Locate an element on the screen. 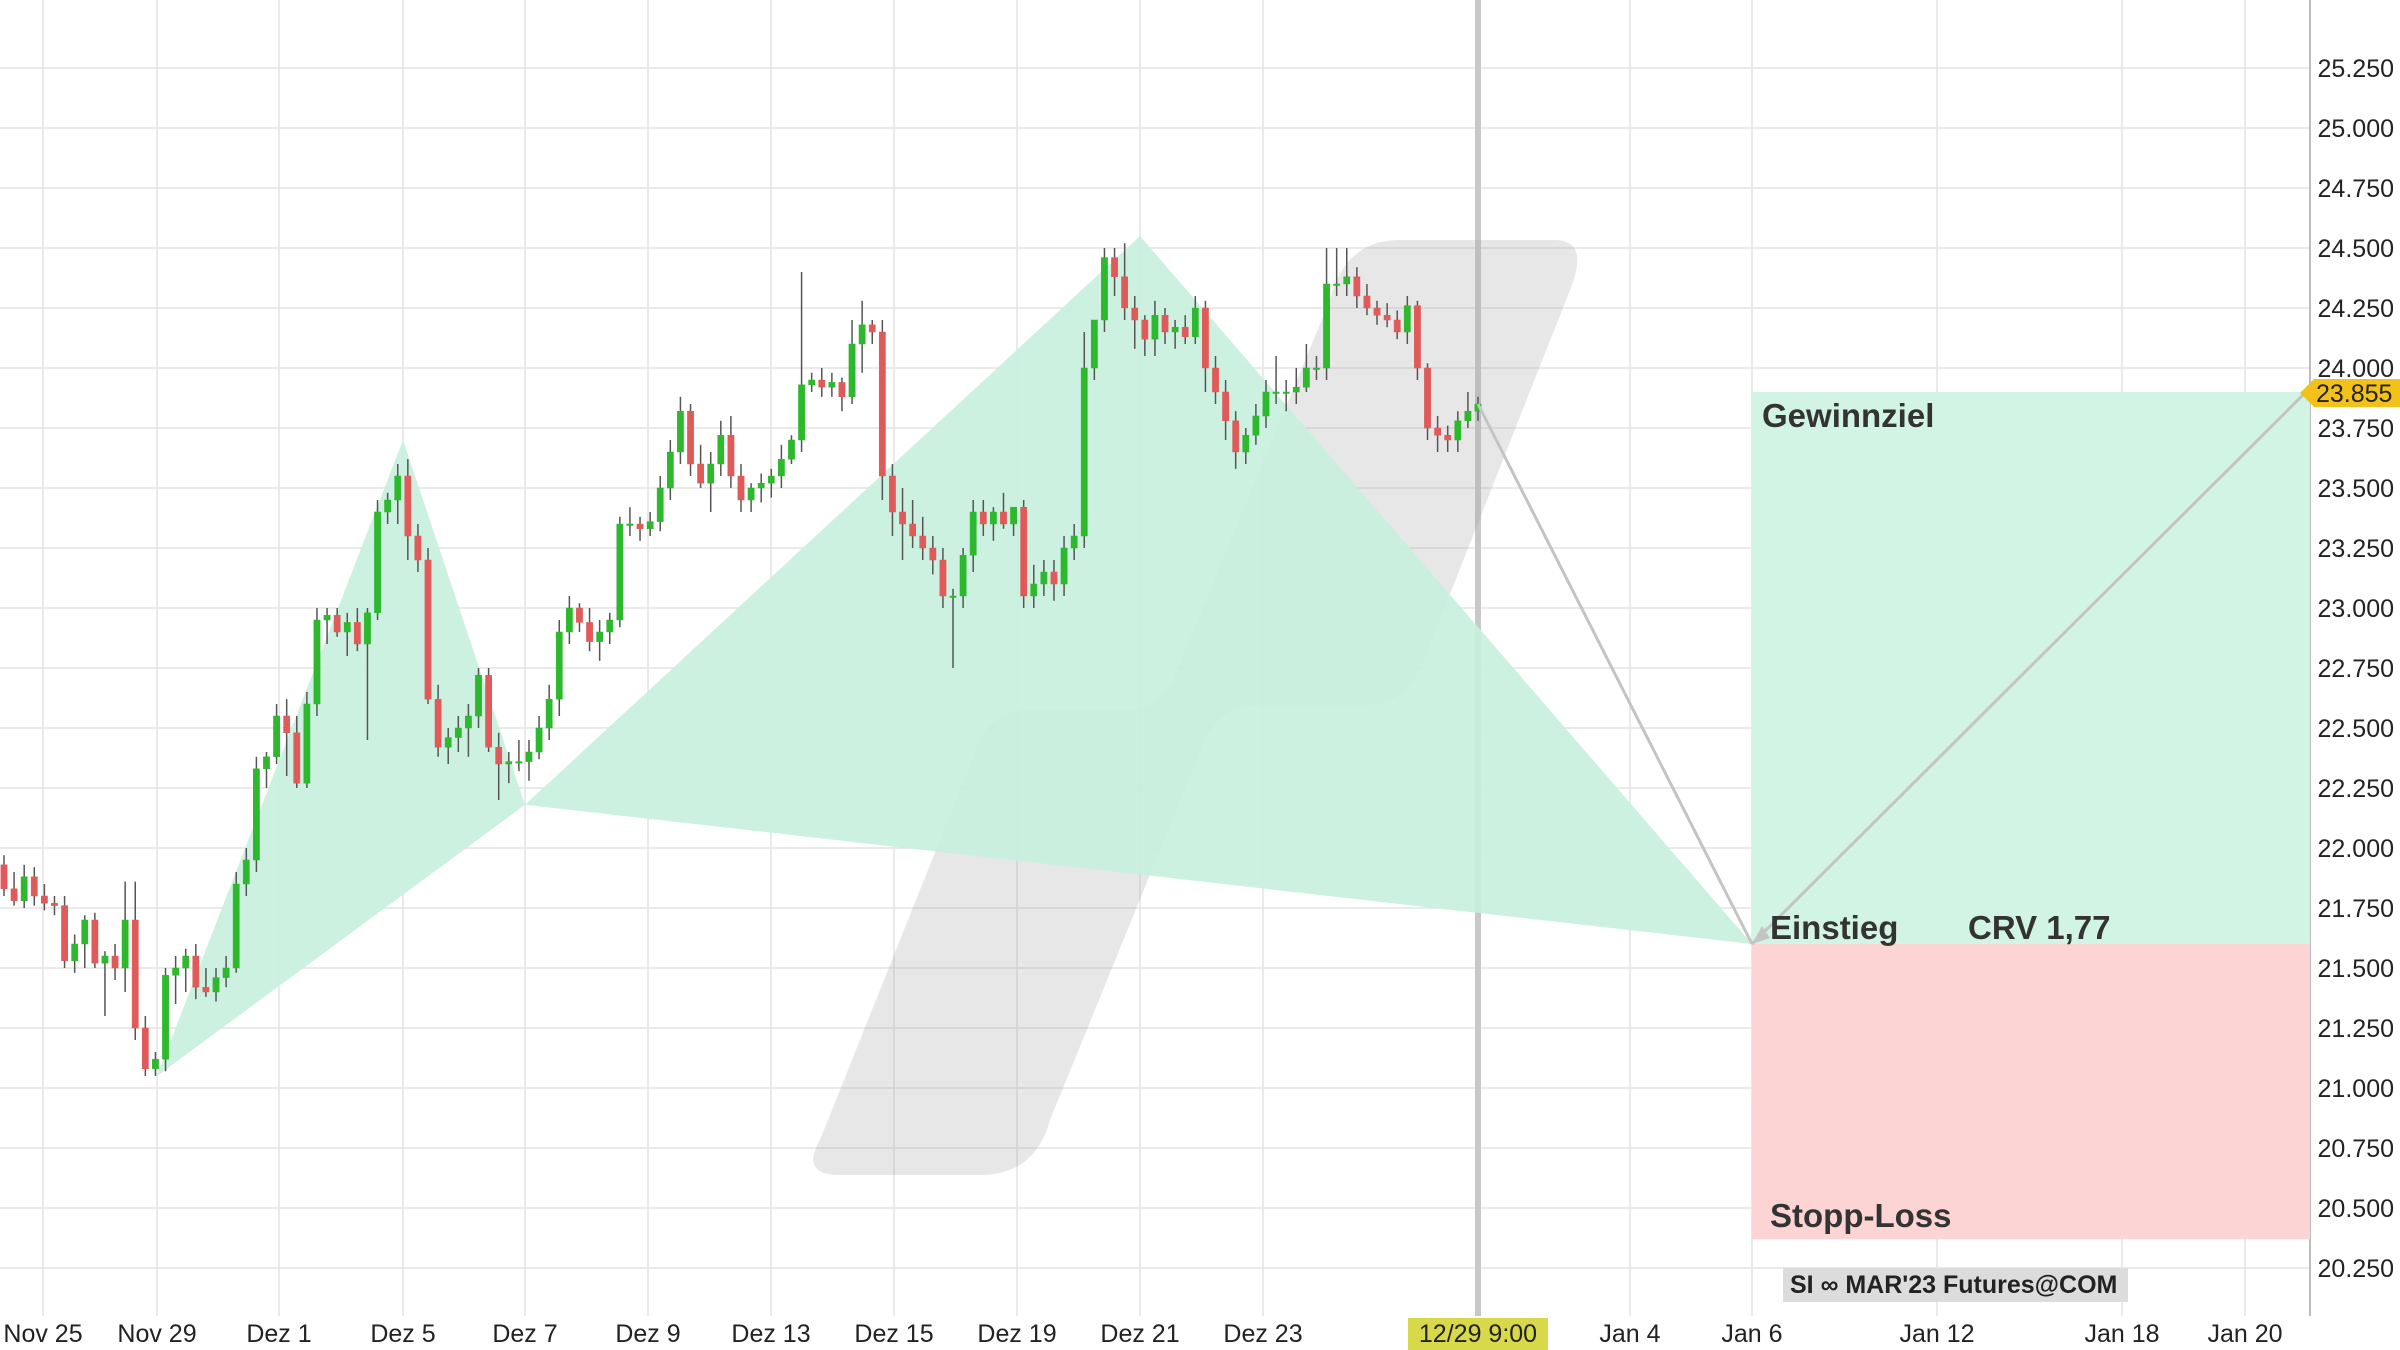  x-tick-label: Jan 6 is located at coordinates (1751, 1334).